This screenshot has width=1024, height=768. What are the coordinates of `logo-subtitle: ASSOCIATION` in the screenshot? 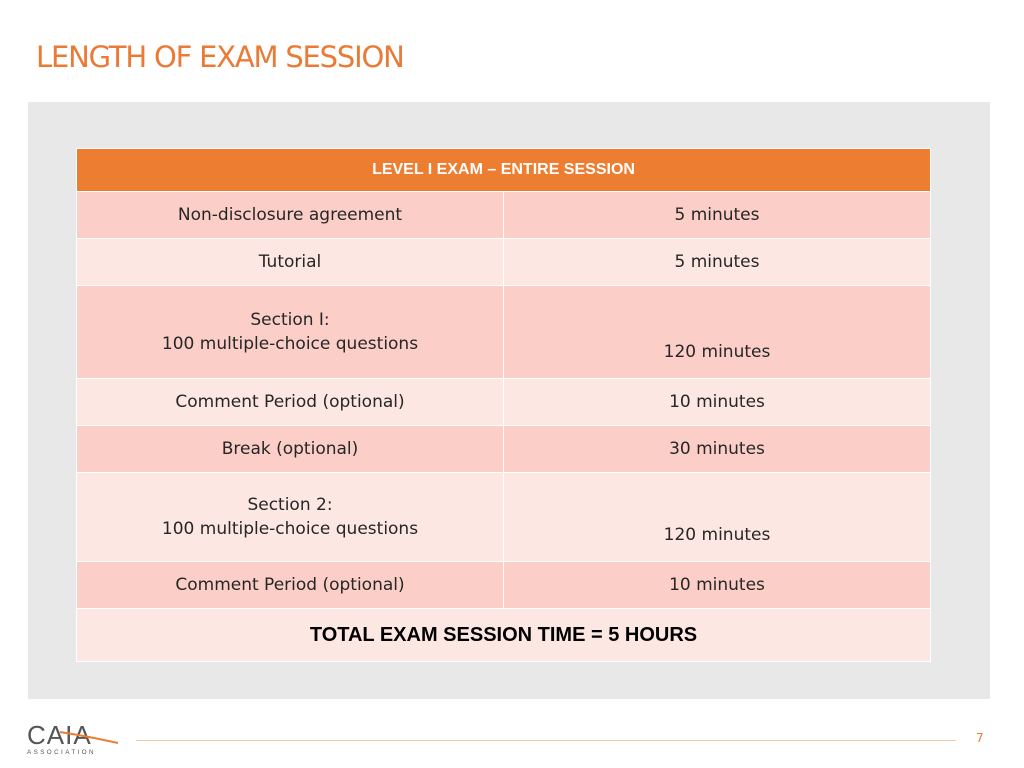 It's located at (61, 752).